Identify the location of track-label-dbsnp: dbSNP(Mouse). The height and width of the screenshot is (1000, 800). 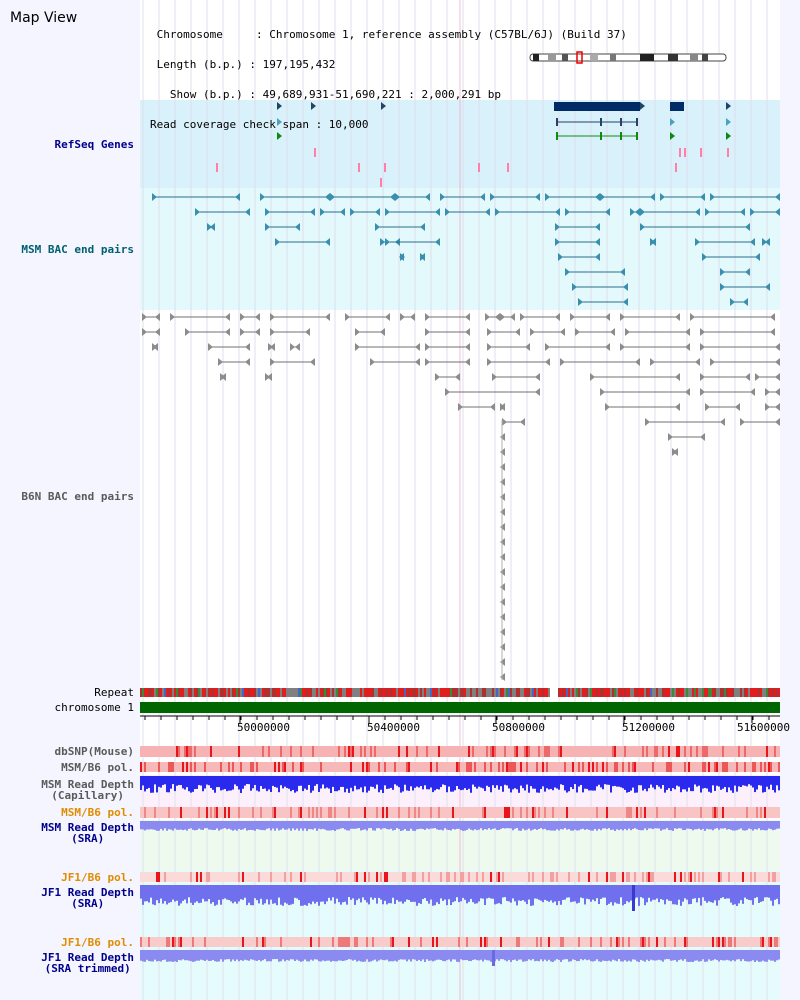
(94, 751).